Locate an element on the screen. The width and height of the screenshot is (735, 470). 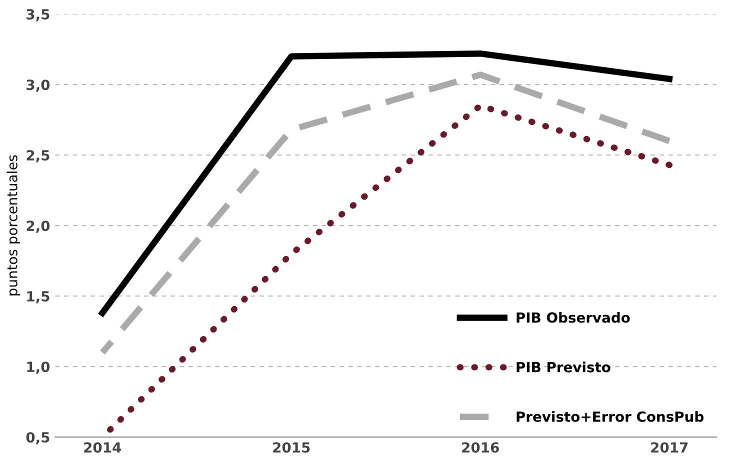
x-tick-label: 2017 is located at coordinates (669, 447).